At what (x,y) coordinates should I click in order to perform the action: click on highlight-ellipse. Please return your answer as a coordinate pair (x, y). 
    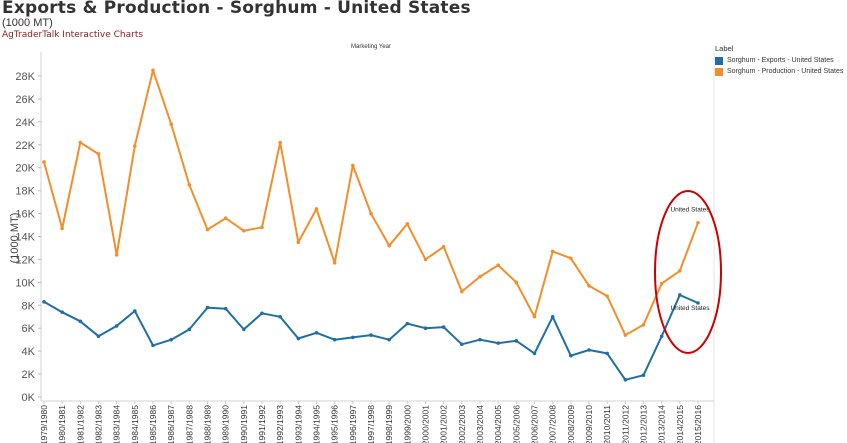
    Looking at the image, I should click on (688, 272).